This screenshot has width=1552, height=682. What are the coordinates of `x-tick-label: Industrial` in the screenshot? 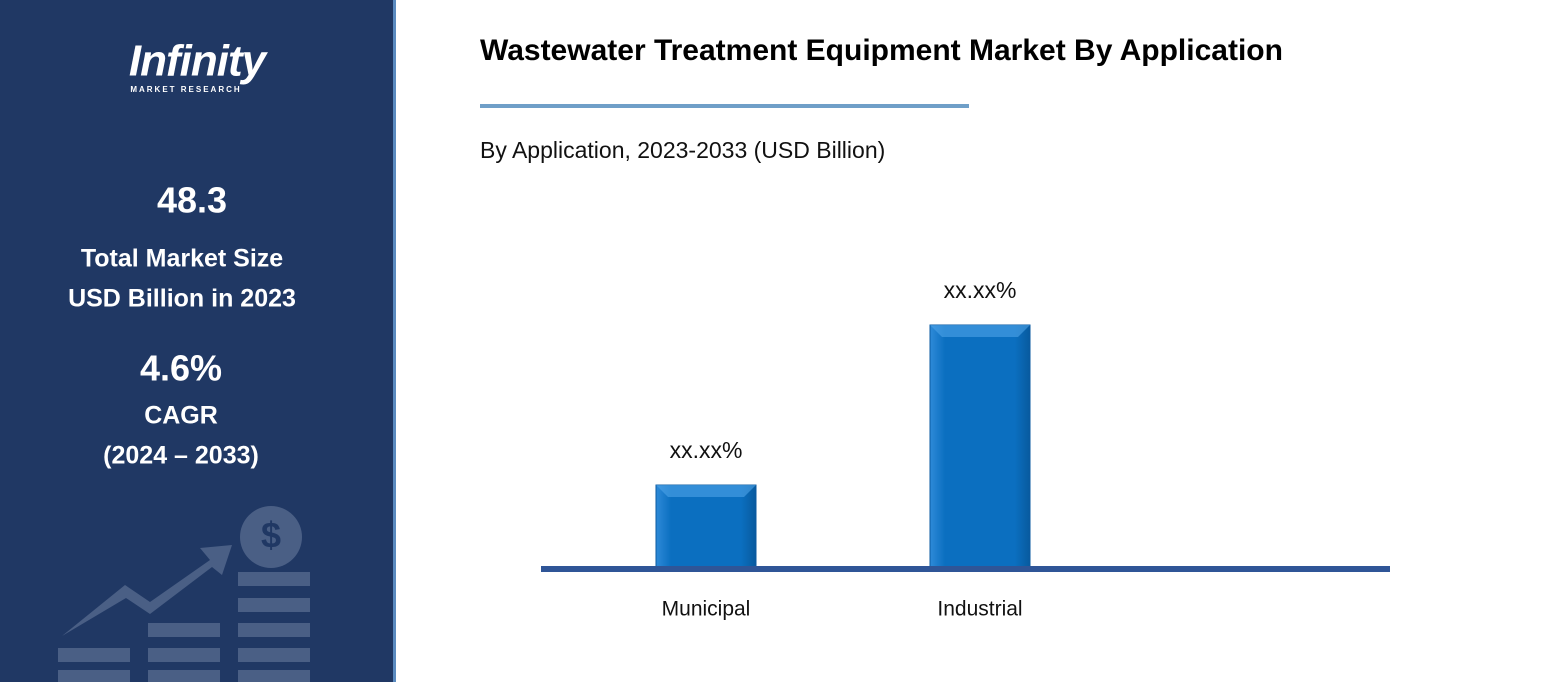 It's located at (979, 609).